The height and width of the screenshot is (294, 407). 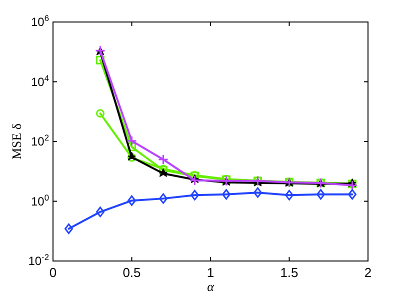 I want to click on y-tick-label: 10$^{2}$, so click(x=40, y=140).